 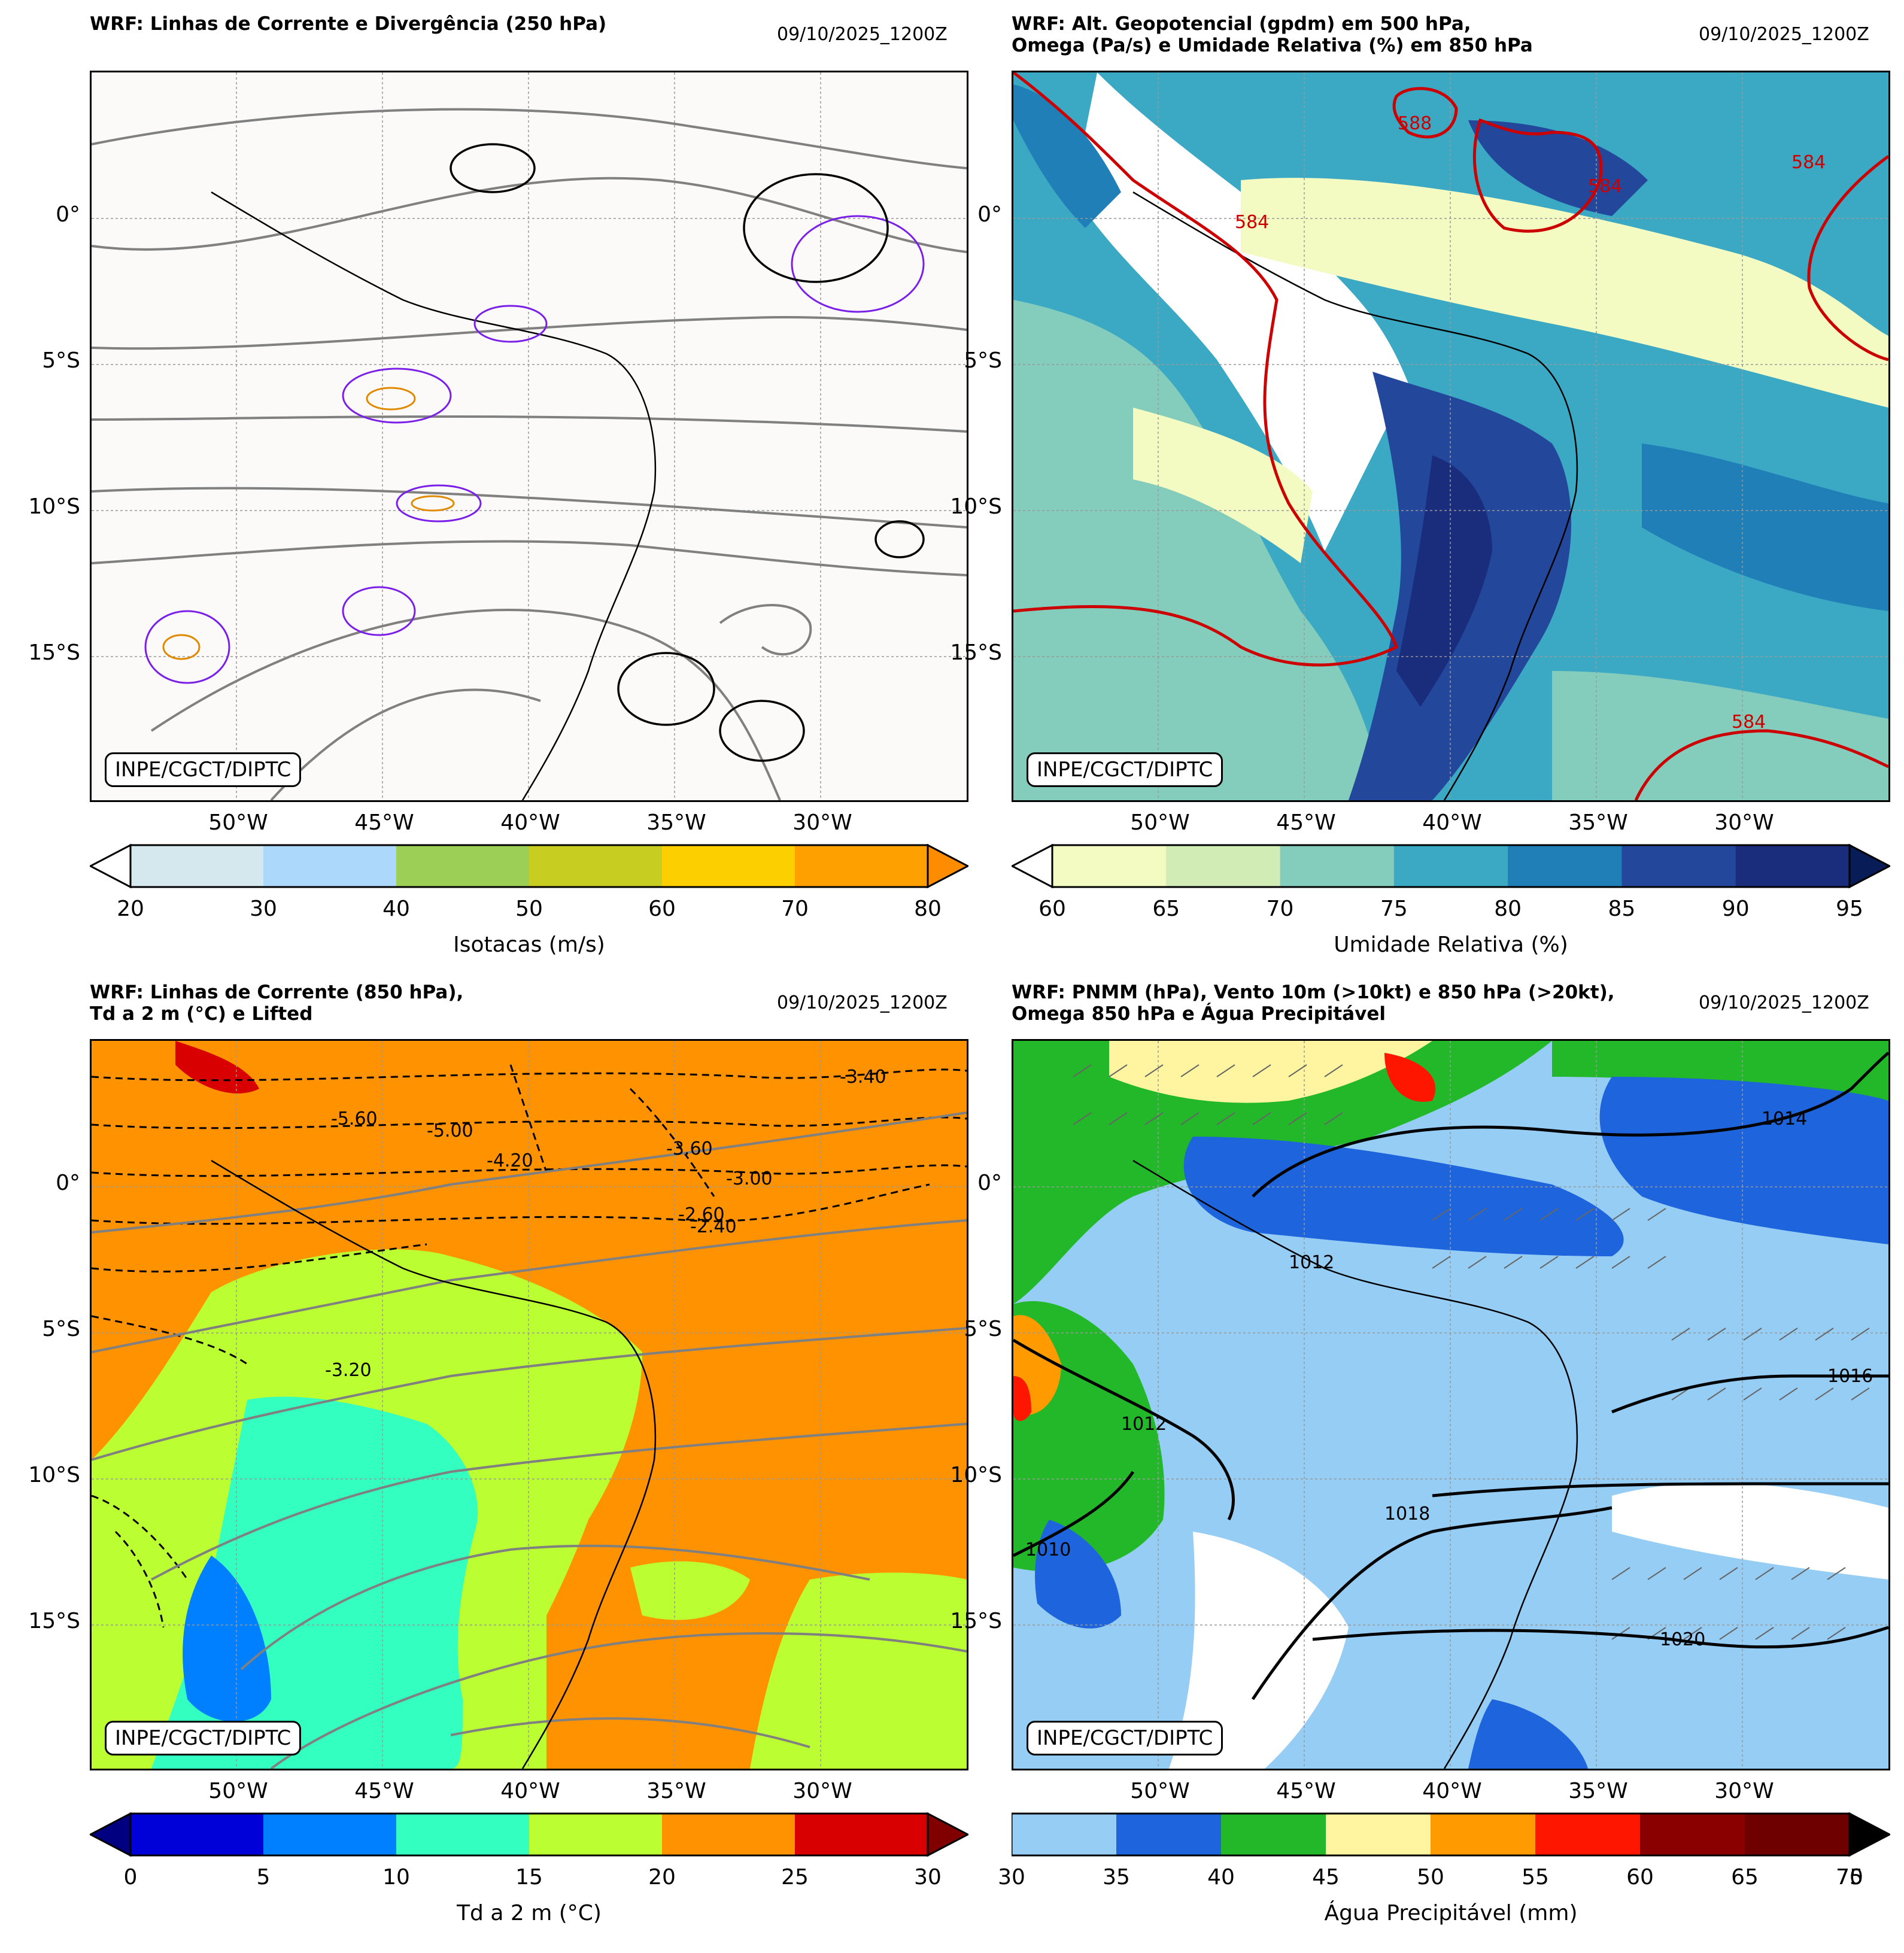 What do you see at coordinates (1407, 1514) in the screenshot?
I see `contour-label: 1018` at bounding box center [1407, 1514].